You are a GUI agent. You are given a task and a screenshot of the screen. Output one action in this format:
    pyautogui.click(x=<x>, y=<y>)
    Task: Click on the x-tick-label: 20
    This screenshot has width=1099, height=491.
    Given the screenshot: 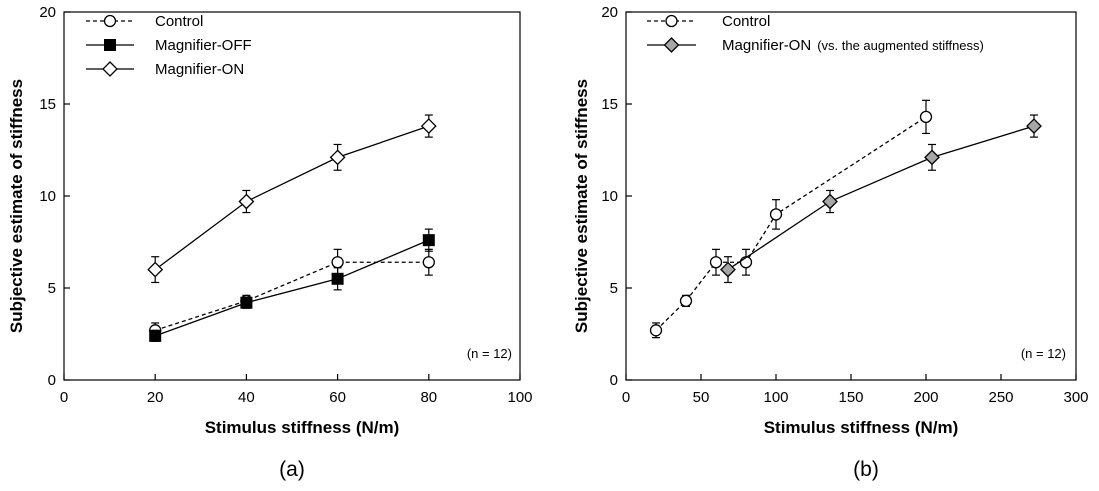 What is the action you would take?
    pyautogui.click(x=155, y=397)
    